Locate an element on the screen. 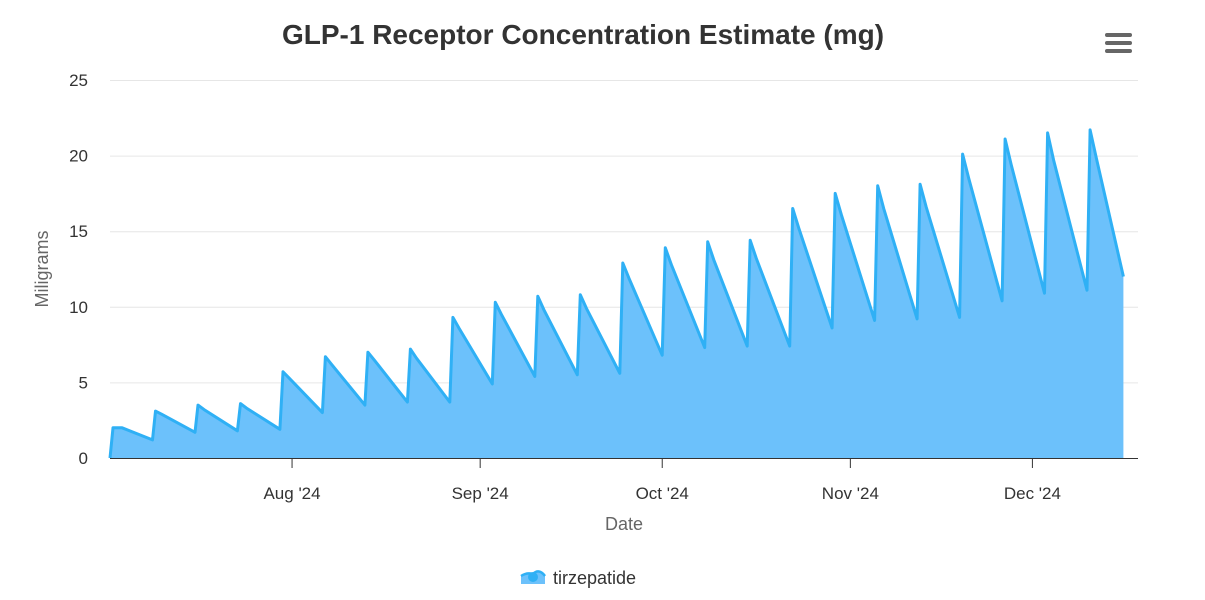  y-tick-label: 15 is located at coordinates (78, 231).